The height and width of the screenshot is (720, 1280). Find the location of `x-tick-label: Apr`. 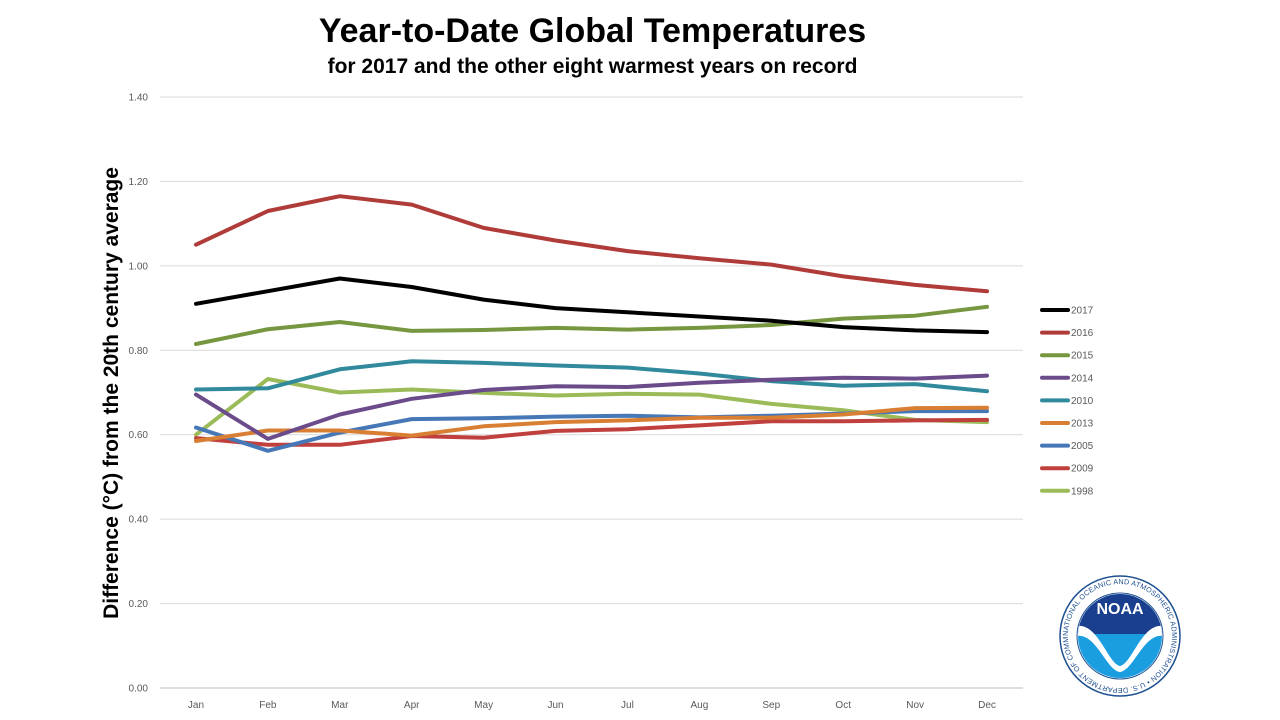

x-tick-label: Apr is located at coordinates (412, 705).